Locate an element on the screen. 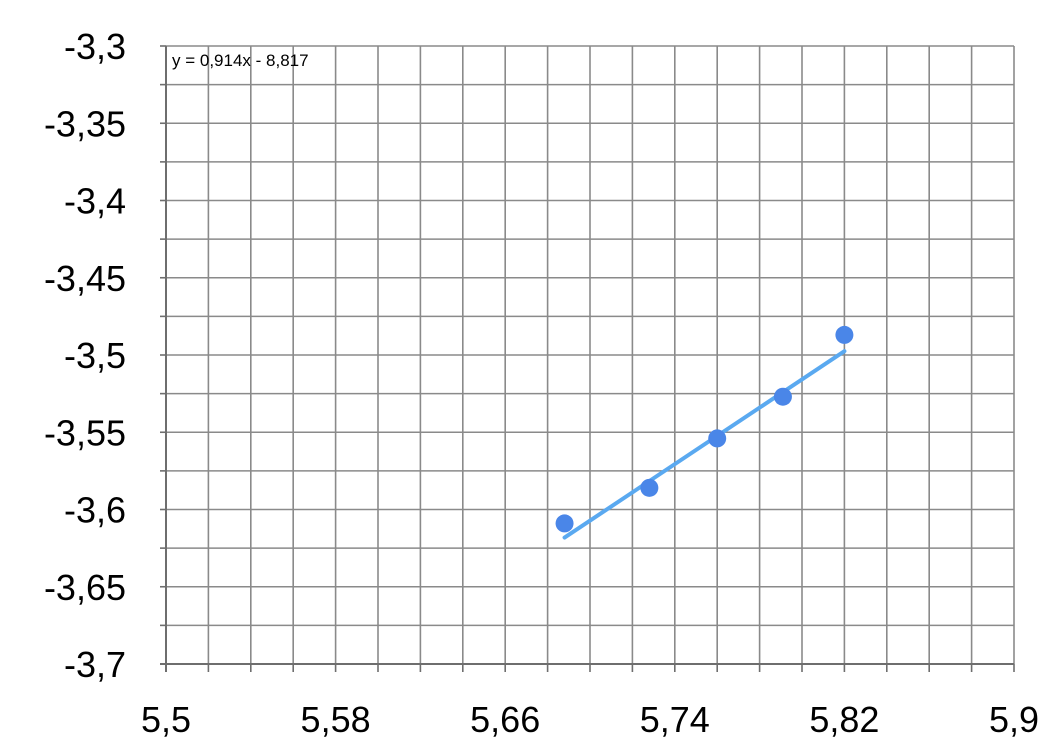 The image size is (1044, 742). x-tick-label: 5,74 is located at coordinates (675, 719).